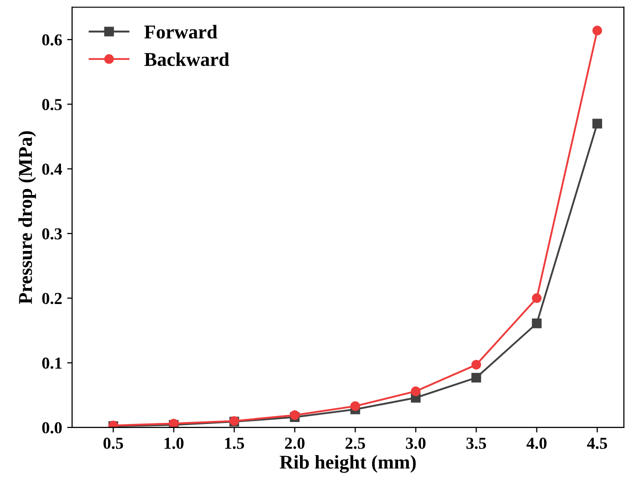 Image resolution: width=627 pixels, height=483 pixels. What do you see at coordinates (27, 217) in the screenshot?
I see `y-axis-title: Pressure drop (MPa)` at bounding box center [27, 217].